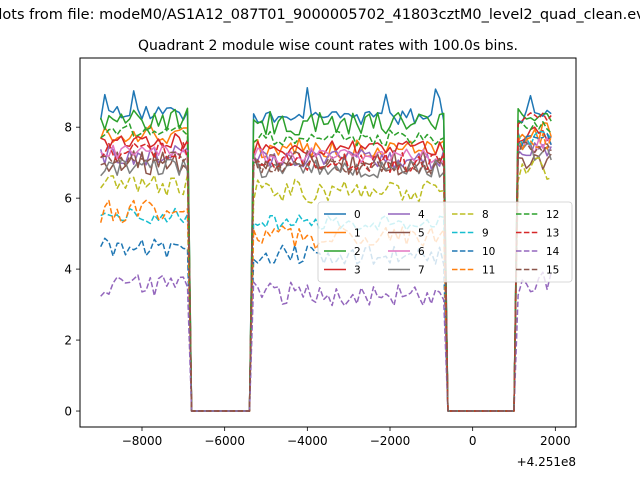  Describe the element at coordinates (357, 252) in the screenshot. I see `legend-label-2: 2` at that location.